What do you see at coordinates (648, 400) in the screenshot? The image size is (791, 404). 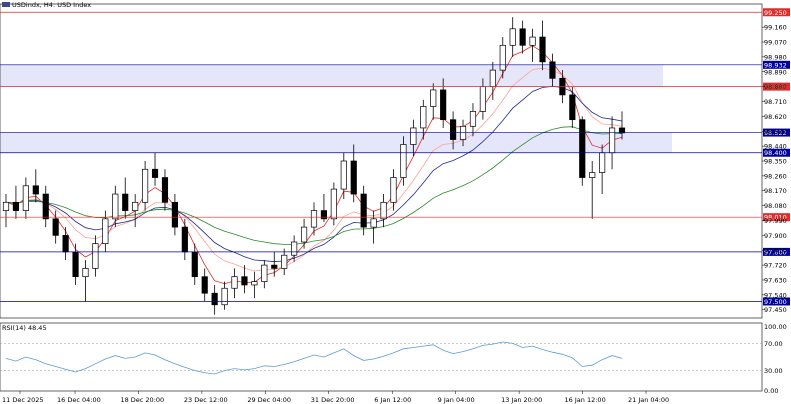 I see `x-tick-label: 21 Jan 04:00` at bounding box center [648, 400].